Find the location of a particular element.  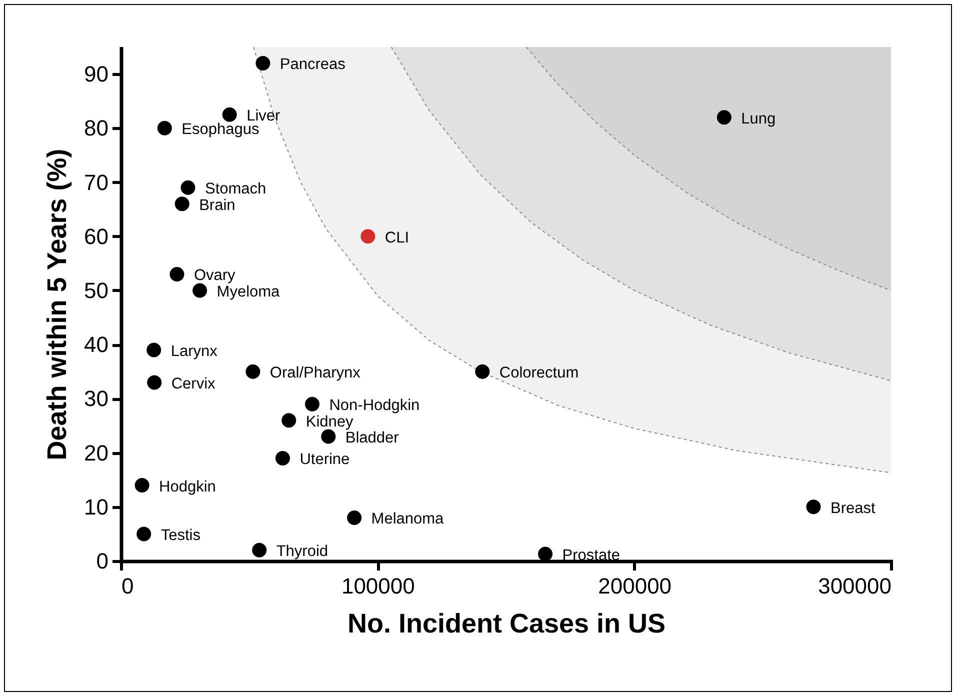

series-label: Bladder is located at coordinates (372, 438).